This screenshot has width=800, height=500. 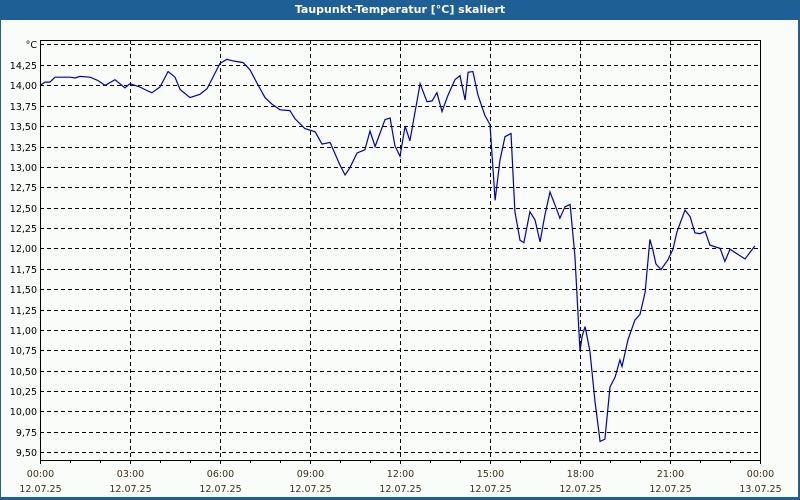 I want to click on y-tick-label: 13,75, so click(x=23, y=107).